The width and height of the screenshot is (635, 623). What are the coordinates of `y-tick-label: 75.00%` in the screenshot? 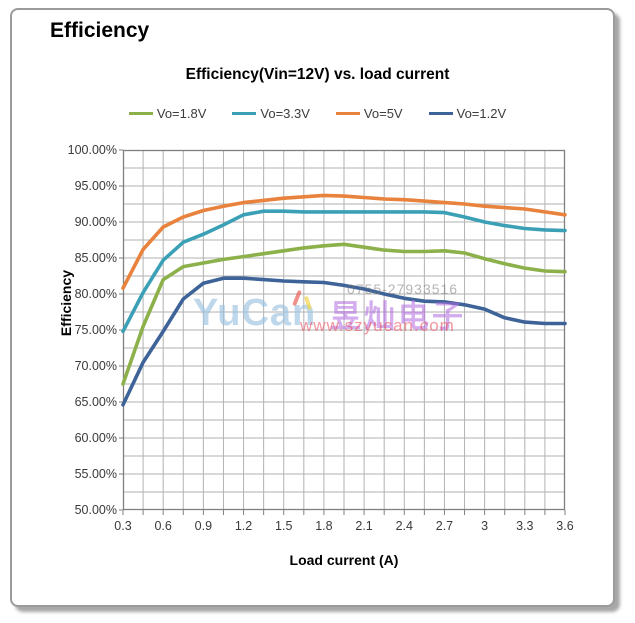 It's located at (95, 330).